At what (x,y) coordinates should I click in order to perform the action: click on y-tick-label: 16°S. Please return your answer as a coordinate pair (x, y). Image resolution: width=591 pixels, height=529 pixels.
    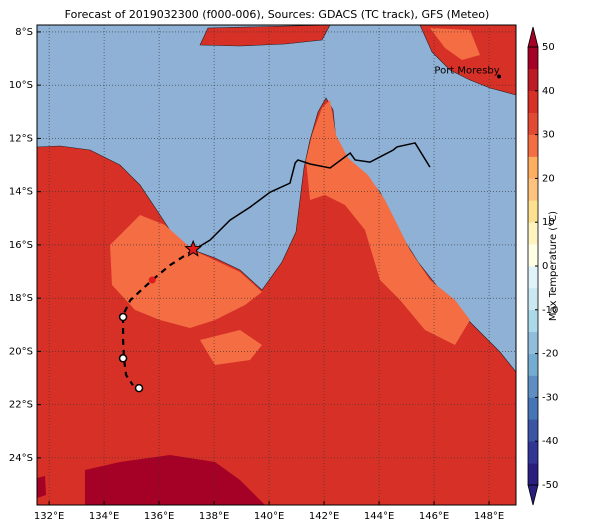
    Looking at the image, I should click on (21, 245).